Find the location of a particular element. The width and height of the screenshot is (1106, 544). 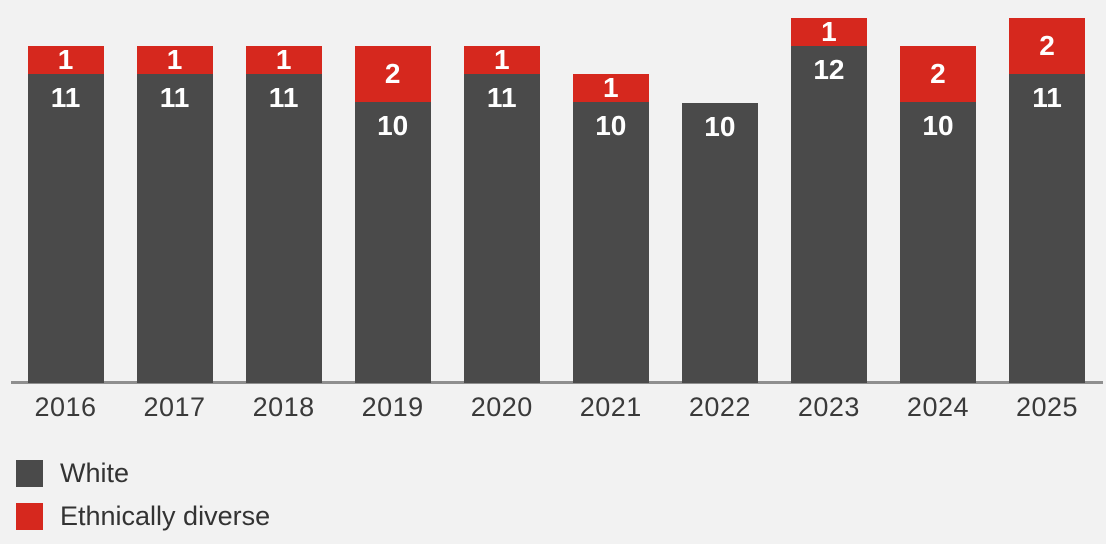

x-axis-label-2017: 2017 is located at coordinates (174, 407).